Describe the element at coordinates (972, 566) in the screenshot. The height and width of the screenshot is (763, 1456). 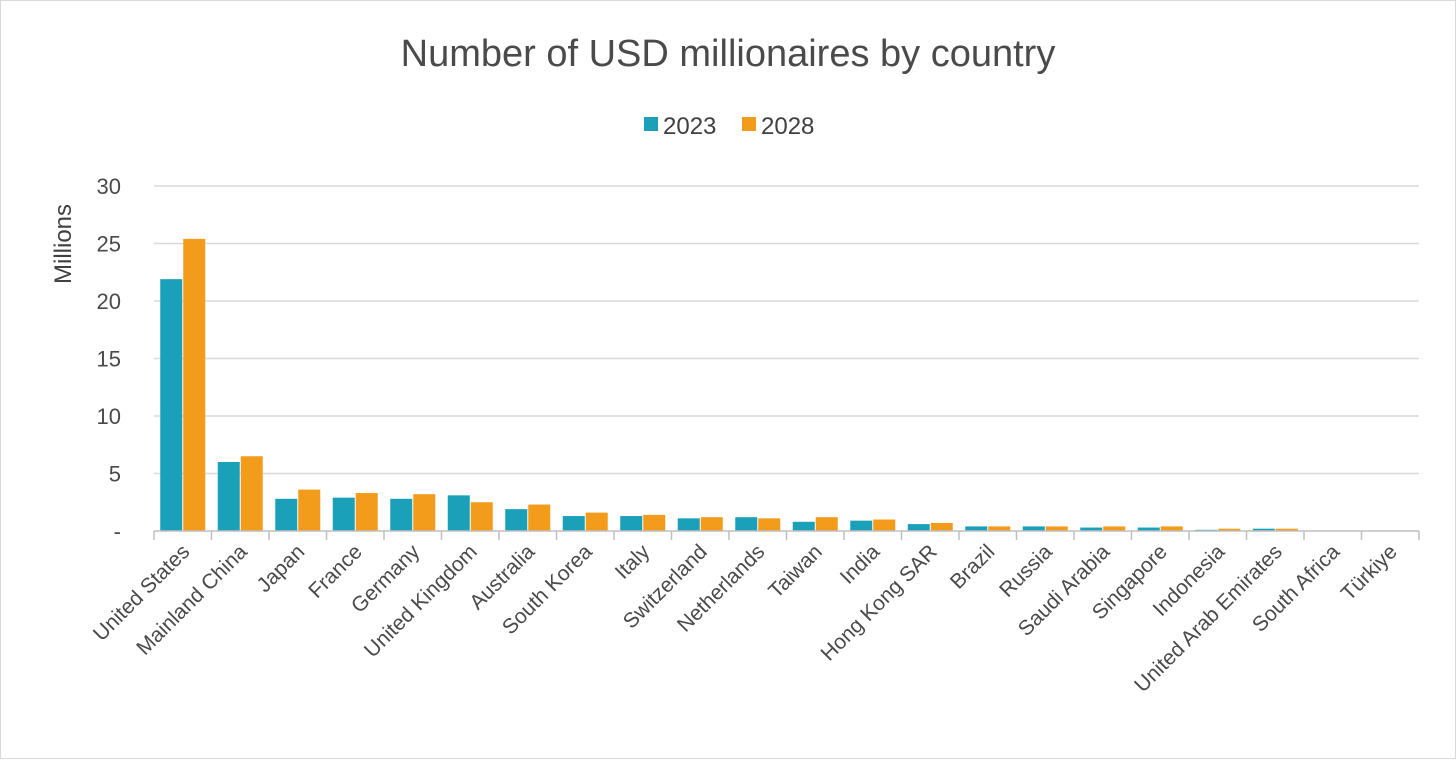
I see `x-tick-label: Brazil` at that location.